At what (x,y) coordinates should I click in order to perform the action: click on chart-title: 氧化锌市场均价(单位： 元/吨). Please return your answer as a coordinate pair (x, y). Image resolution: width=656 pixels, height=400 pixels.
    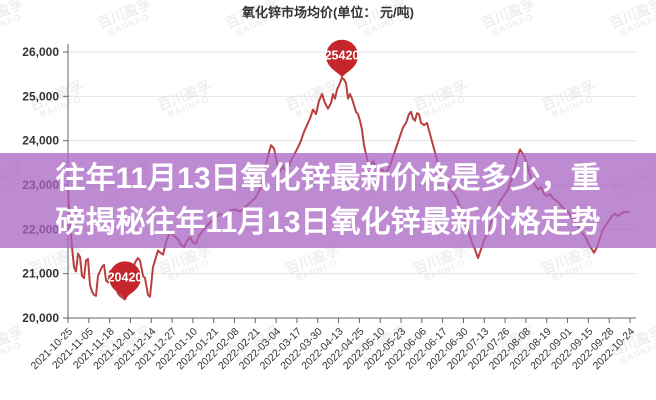
    Looking at the image, I should click on (328, 12).